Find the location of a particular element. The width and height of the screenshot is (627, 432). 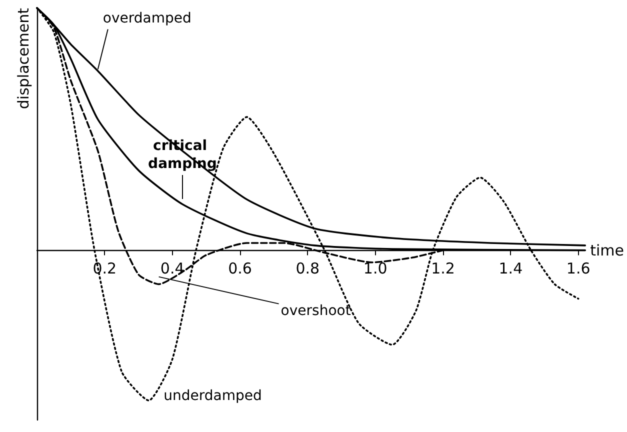

x-tick-label: 0.2 is located at coordinates (104, 268).